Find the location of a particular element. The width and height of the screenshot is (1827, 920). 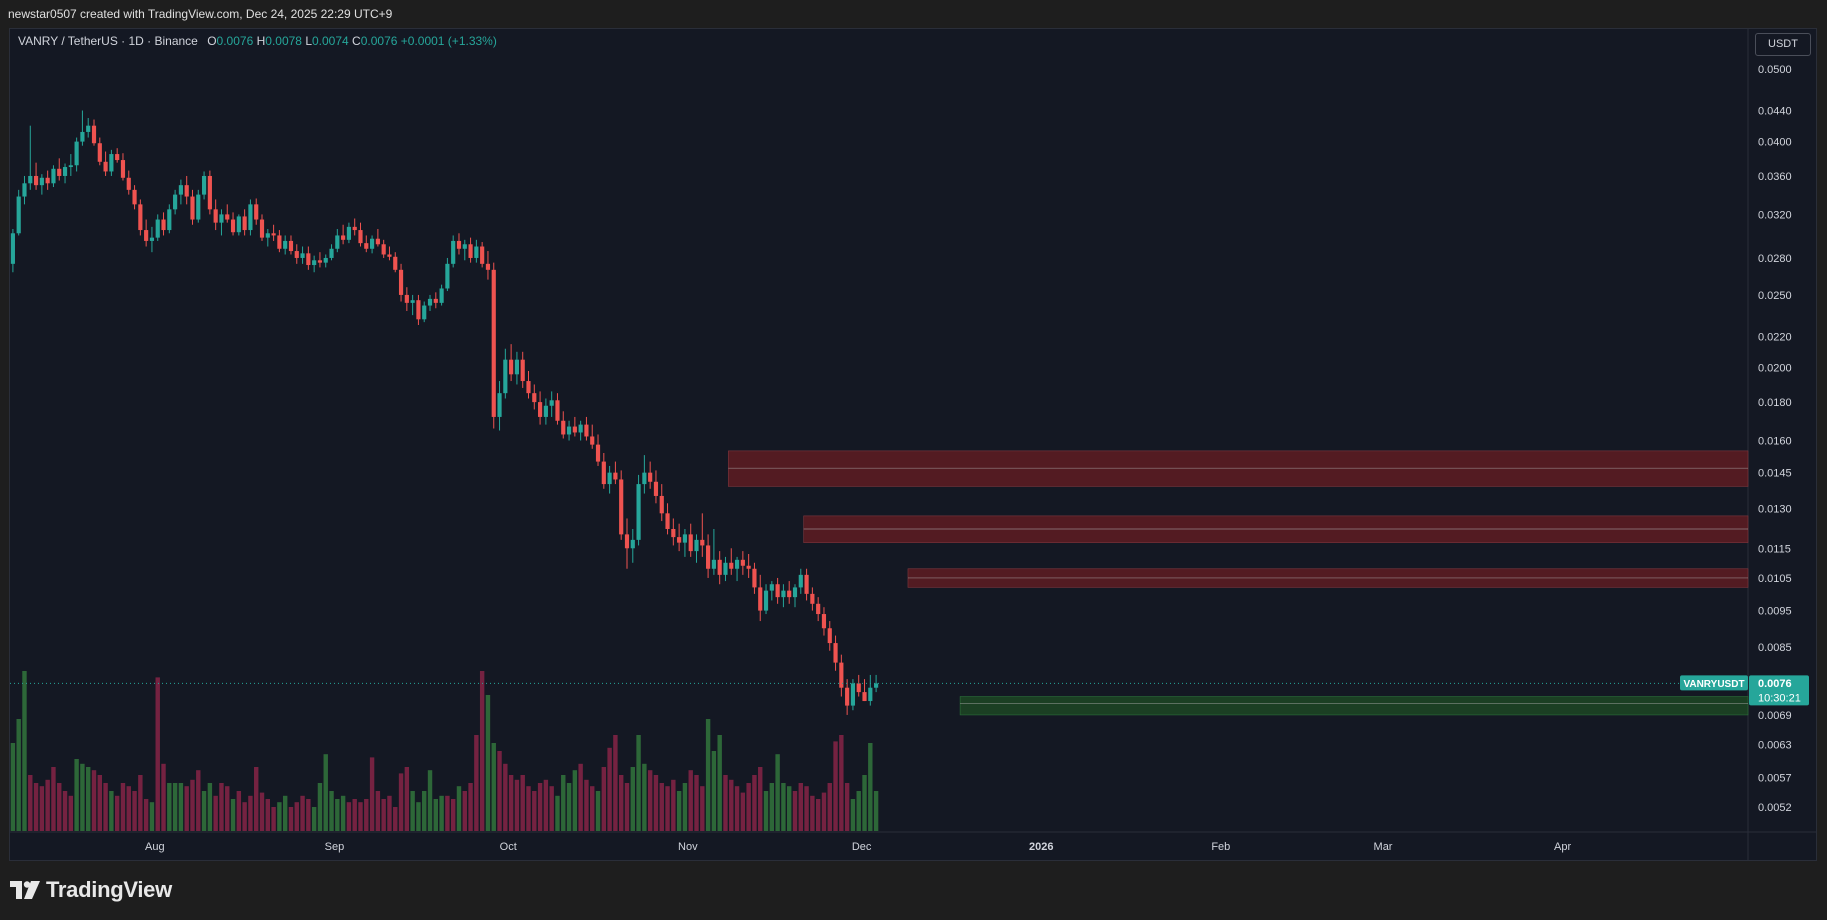

y-tick-label: 0.0069 is located at coordinates (1775, 716).